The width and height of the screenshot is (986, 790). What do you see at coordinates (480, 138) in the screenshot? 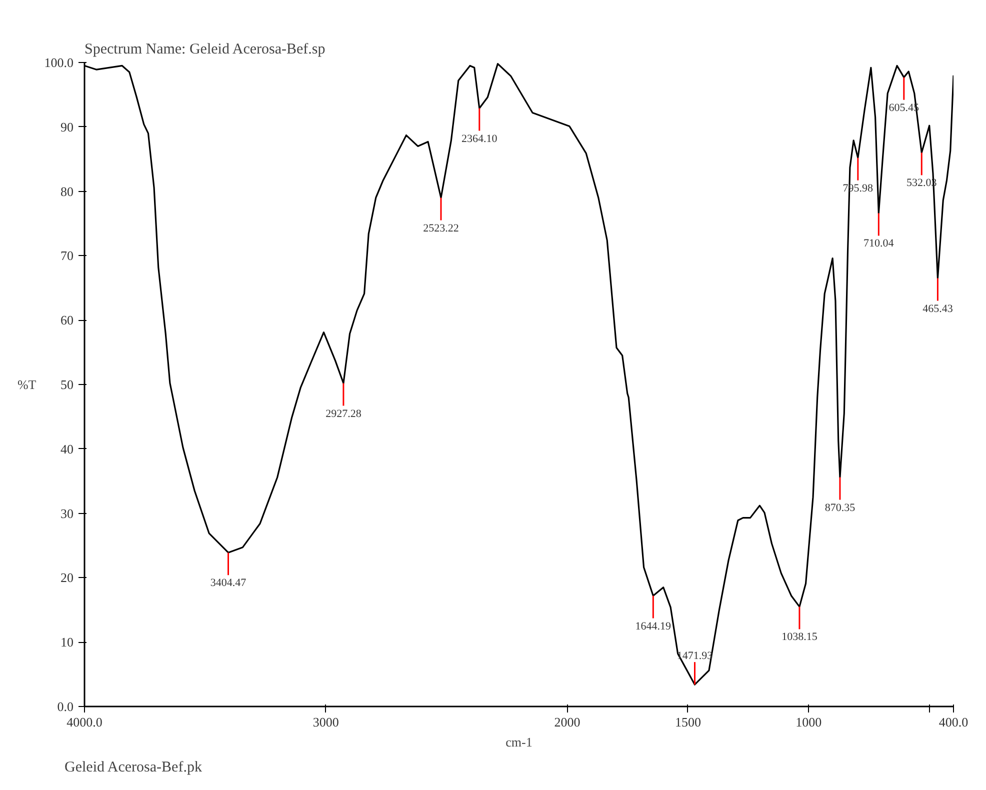
I see `annotation: 2364.10` at bounding box center [480, 138].